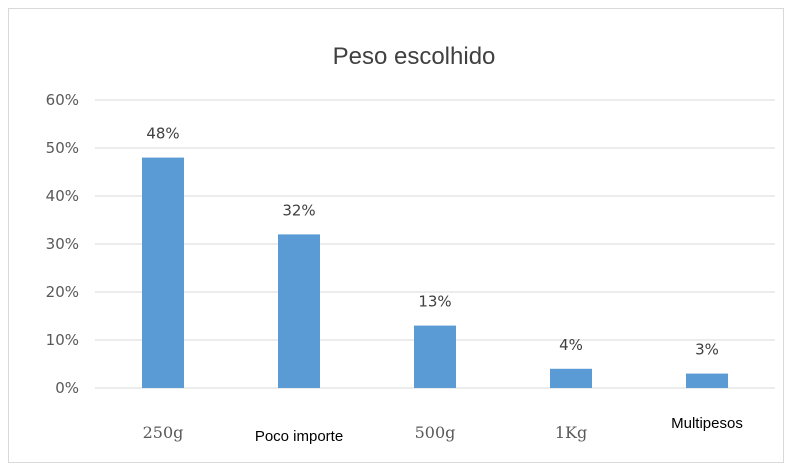  What do you see at coordinates (571, 345) in the screenshot?
I see `data-label: 4%` at bounding box center [571, 345].